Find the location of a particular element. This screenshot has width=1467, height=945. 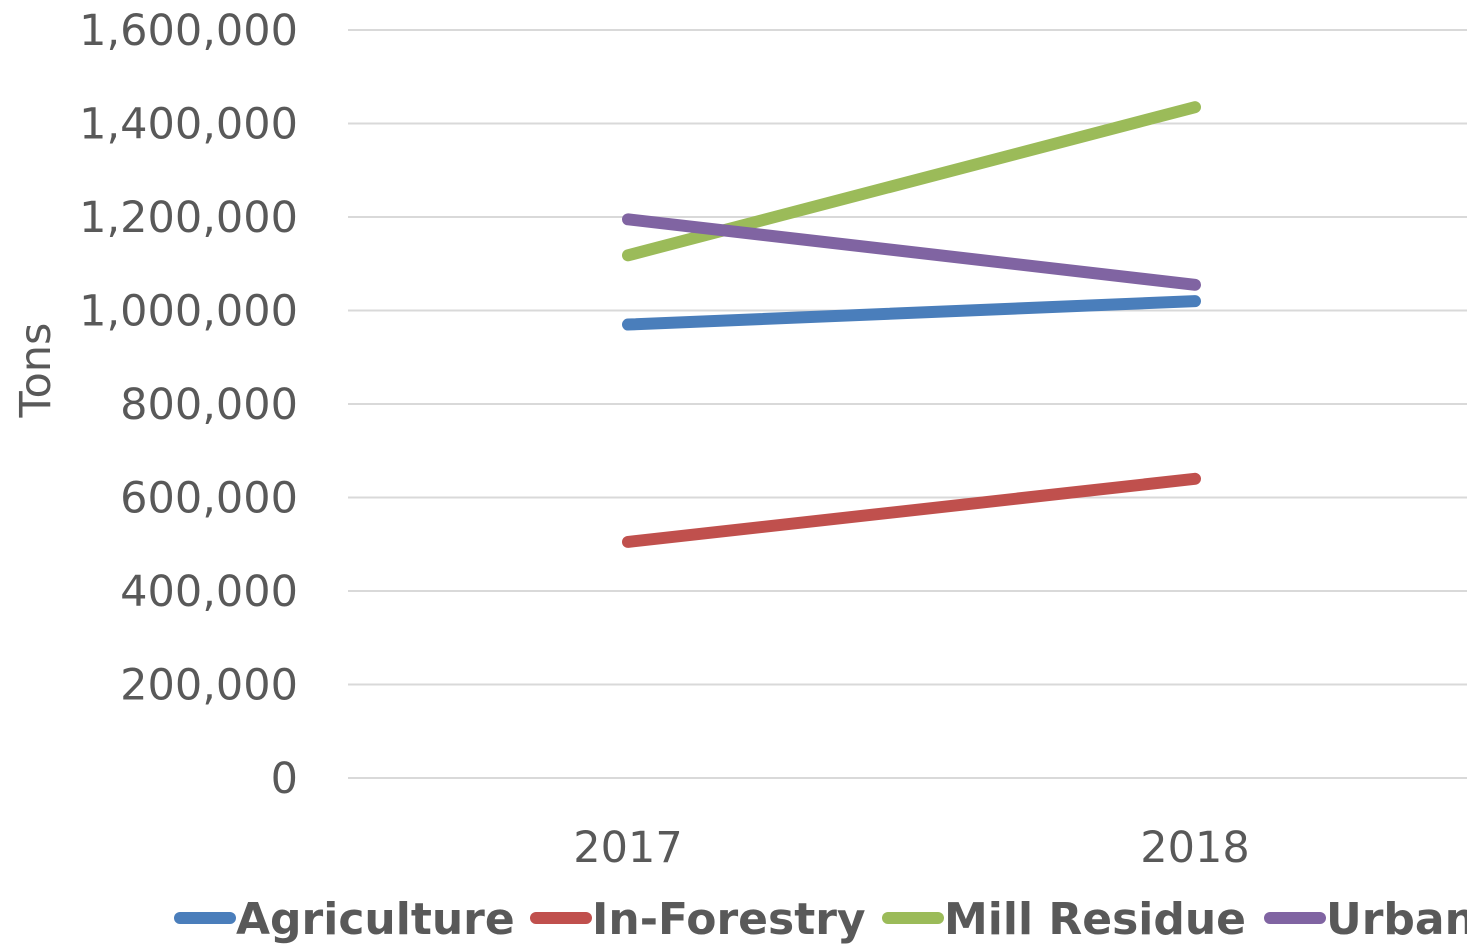

y-tick-label: 800,000 is located at coordinates (209, 405).